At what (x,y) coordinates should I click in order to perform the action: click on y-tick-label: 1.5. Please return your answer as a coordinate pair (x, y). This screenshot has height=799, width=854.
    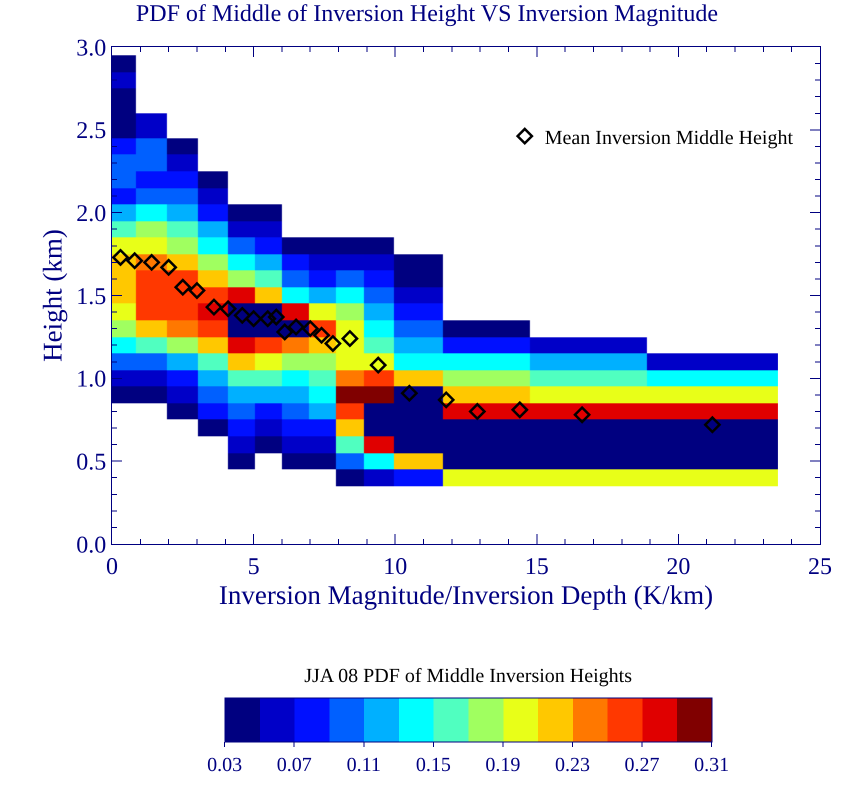
    Looking at the image, I should click on (91, 297).